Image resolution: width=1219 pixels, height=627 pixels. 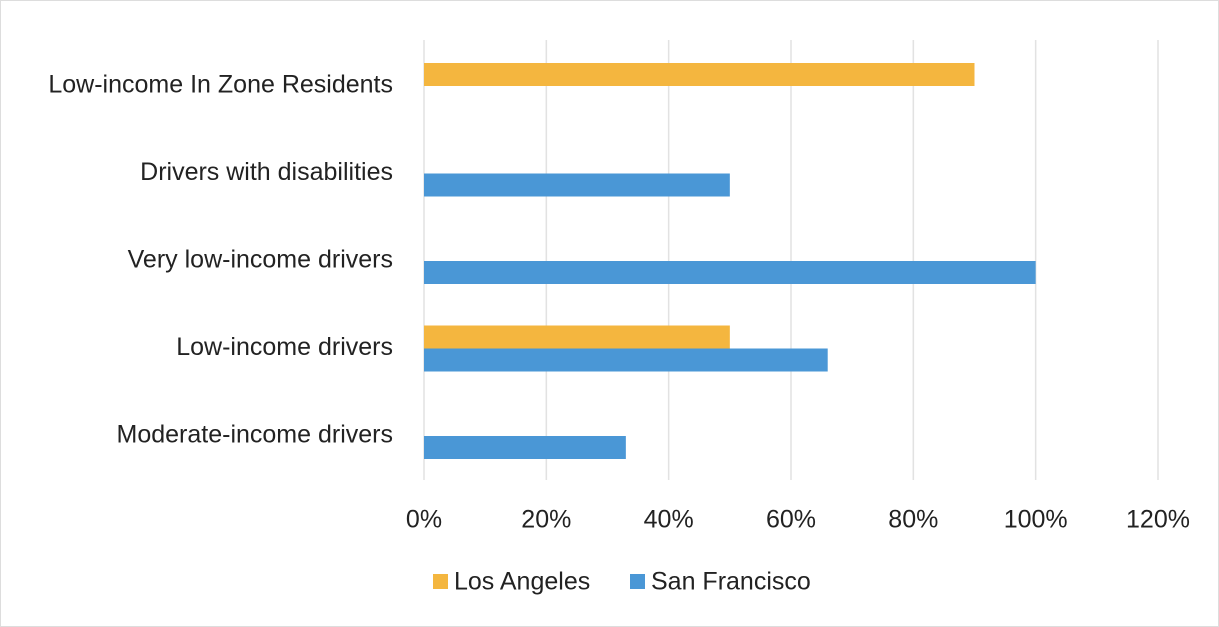 What do you see at coordinates (669, 520) in the screenshot?
I see `x-tick-label: 40%` at bounding box center [669, 520].